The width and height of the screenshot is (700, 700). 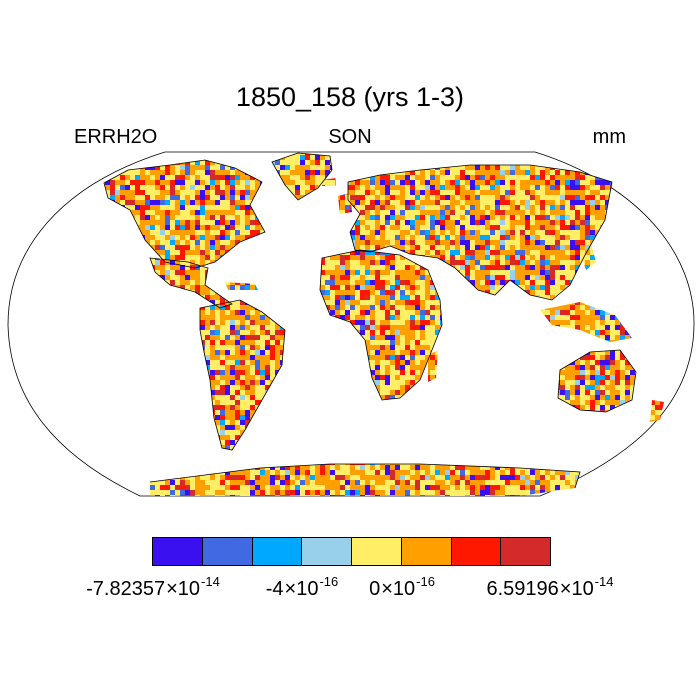 I want to click on season-label: SON, so click(x=350, y=137).